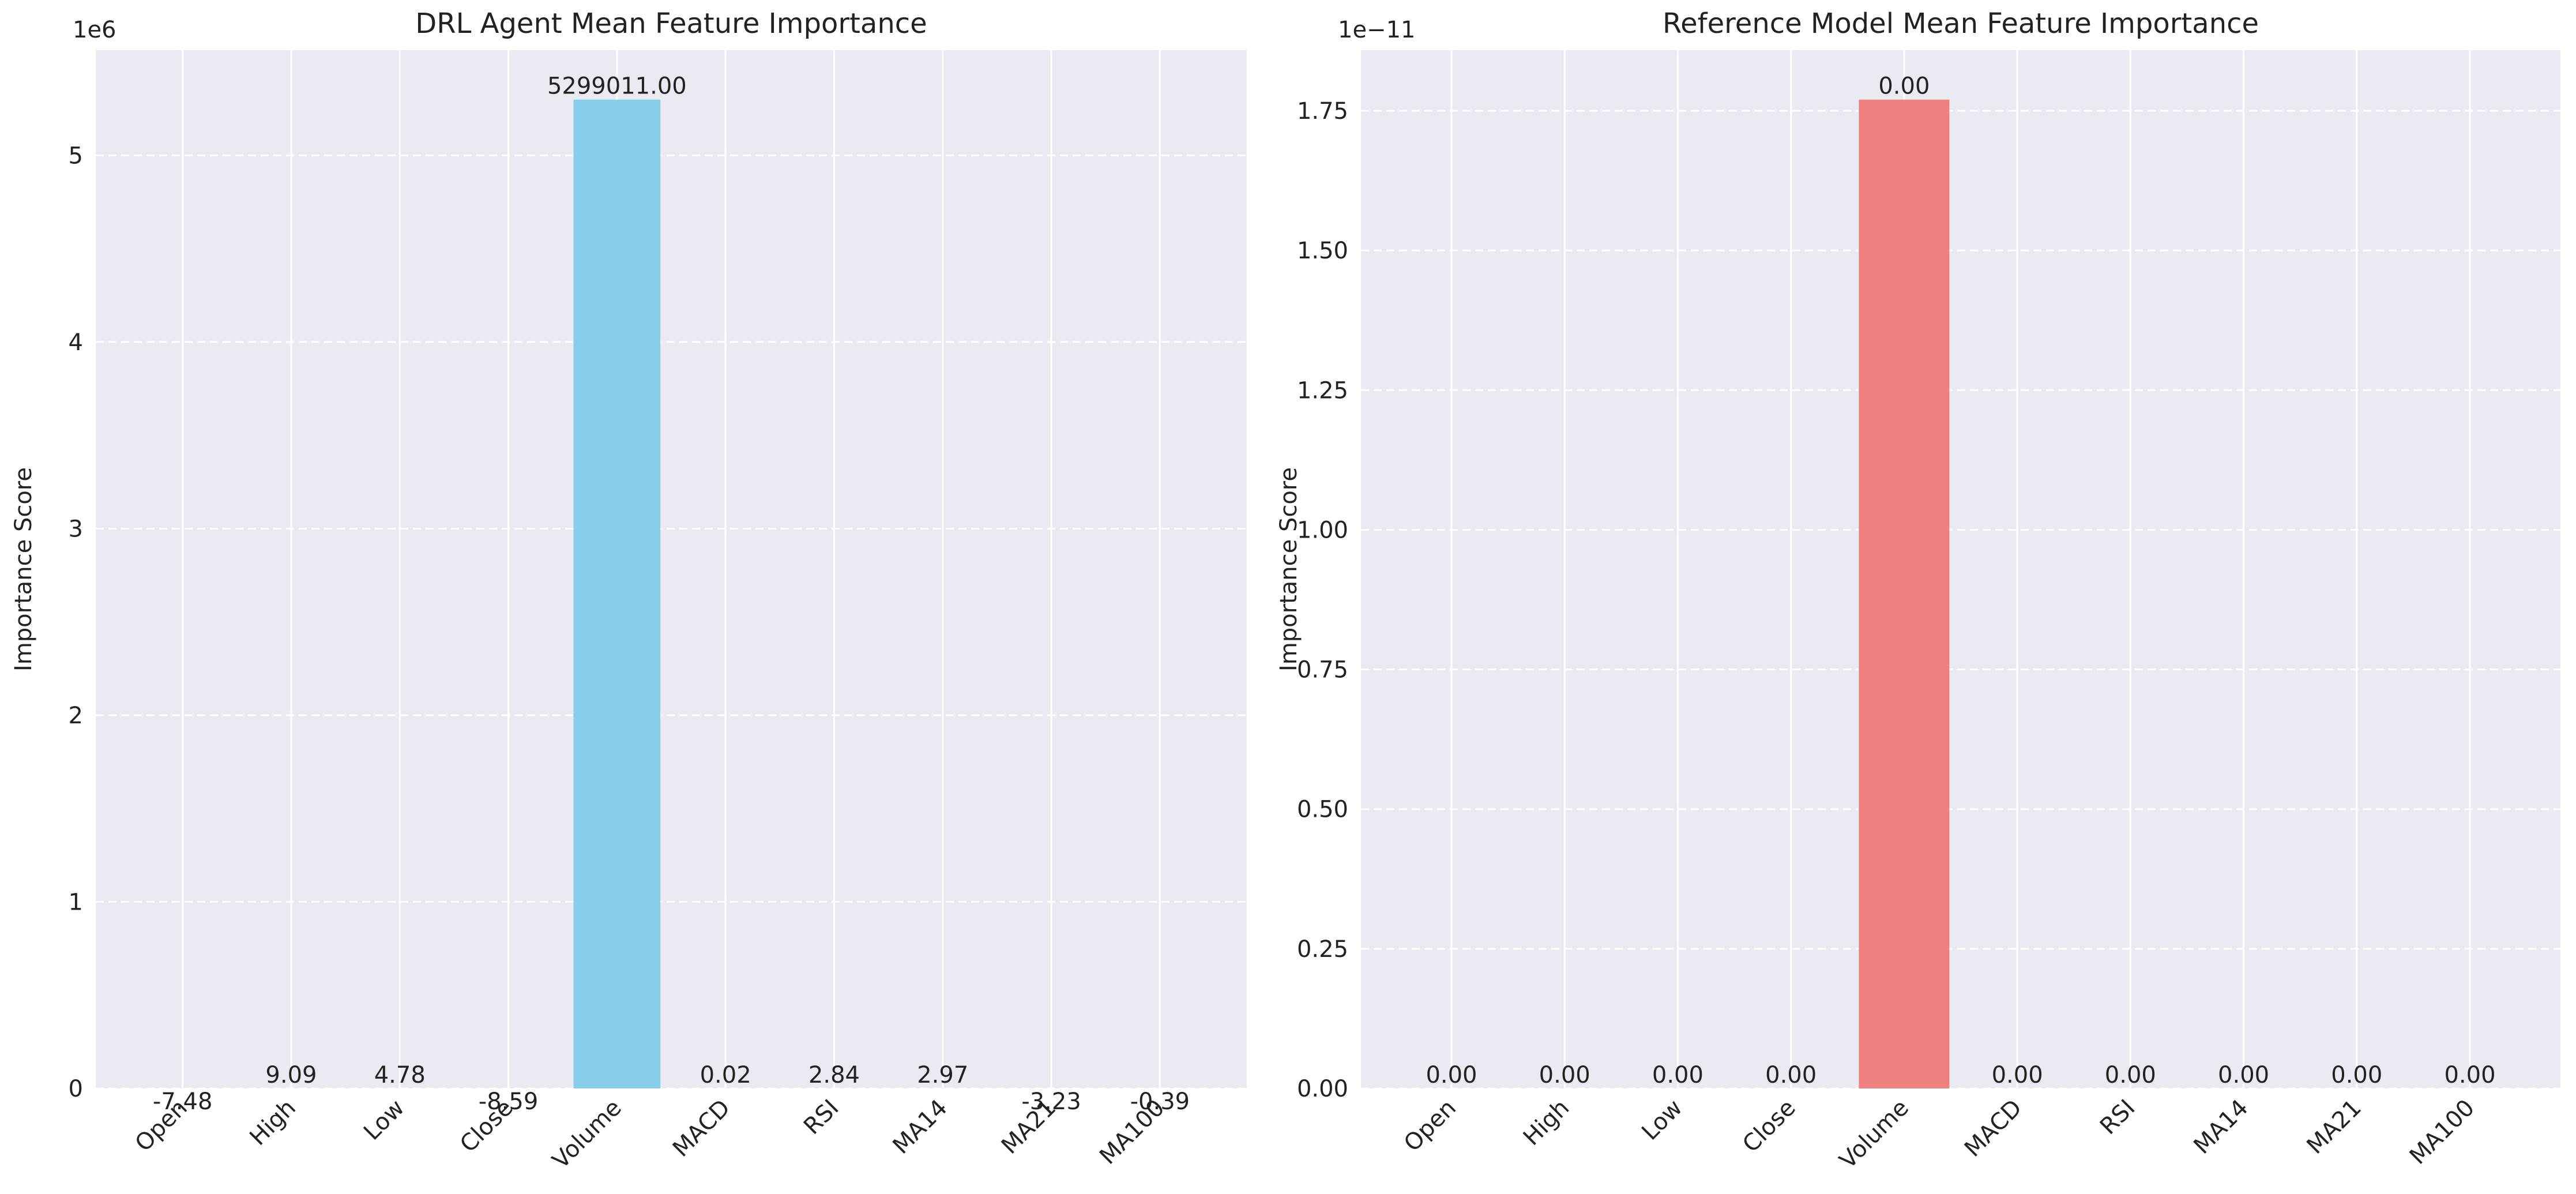  What do you see at coordinates (617, 86) in the screenshot?
I see `value-label: 5299011.00` at bounding box center [617, 86].